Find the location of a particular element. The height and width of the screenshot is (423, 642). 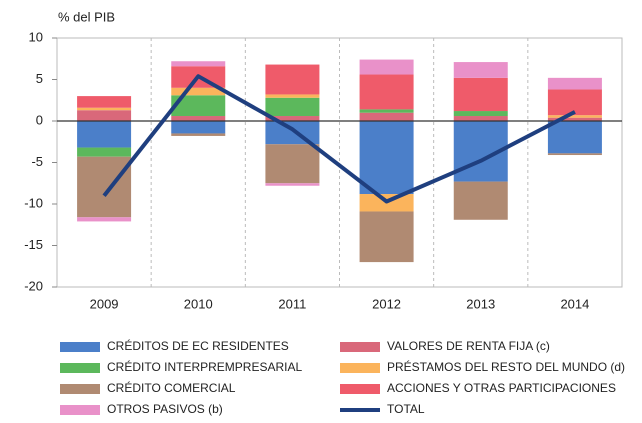

legend-label: OTROS PASIVOS (b) is located at coordinates (165, 409).